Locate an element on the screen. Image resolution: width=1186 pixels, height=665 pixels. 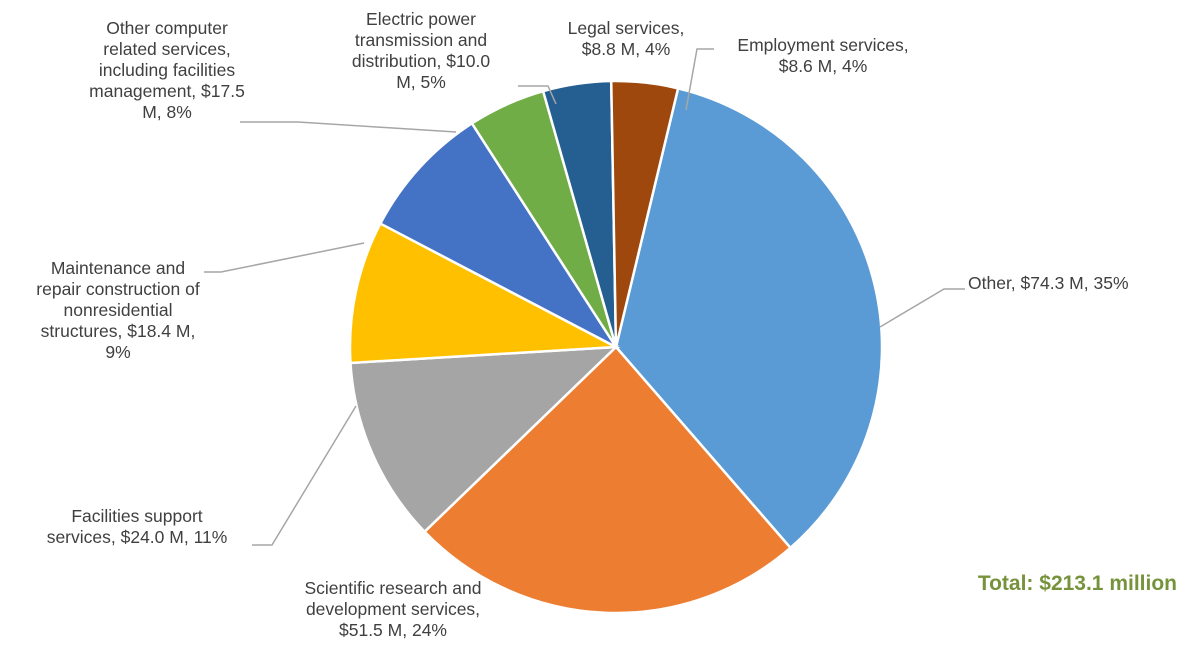
total-label: Total: $213.1 million is located at coordinates (1077, 583).